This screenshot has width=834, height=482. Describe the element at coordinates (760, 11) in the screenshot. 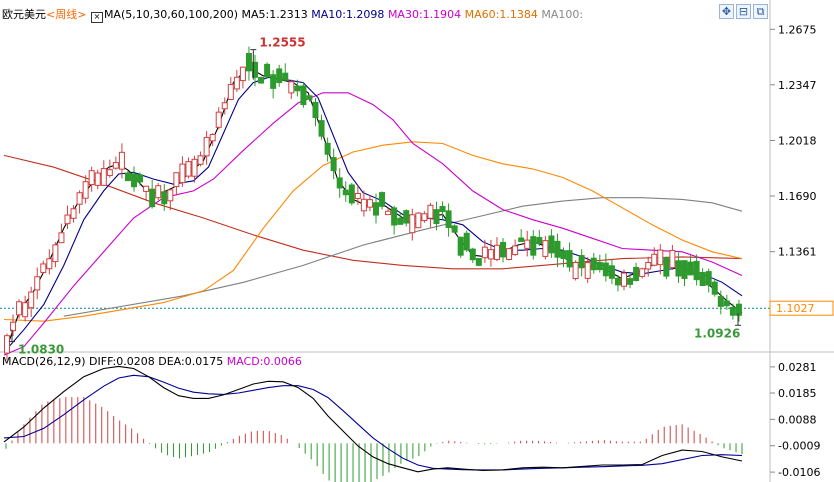

I see `restore-icon: ⧉` at that location.